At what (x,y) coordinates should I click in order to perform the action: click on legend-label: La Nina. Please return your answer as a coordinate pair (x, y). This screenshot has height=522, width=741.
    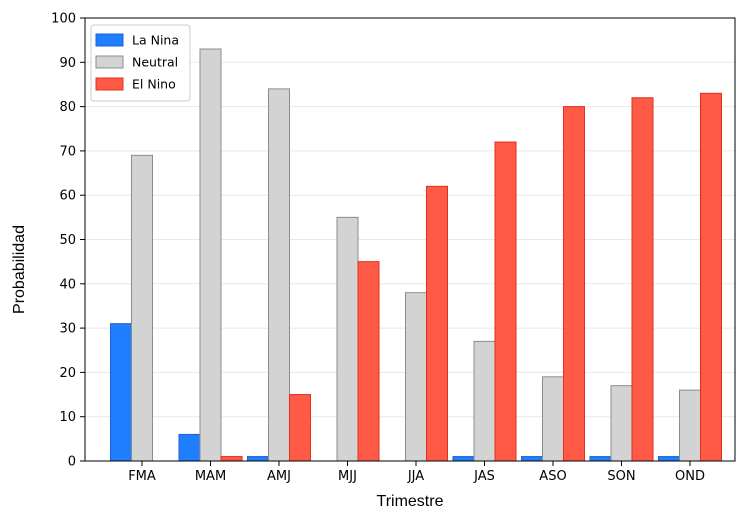
    Looking at the image, I should click on (155, 40).